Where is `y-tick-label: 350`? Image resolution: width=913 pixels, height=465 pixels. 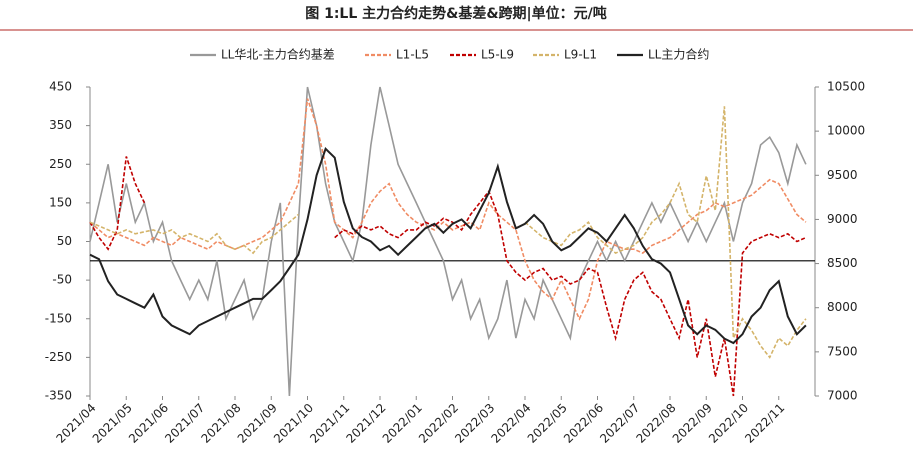 y-tick-label: 350 is located at coordinates (60, 125).